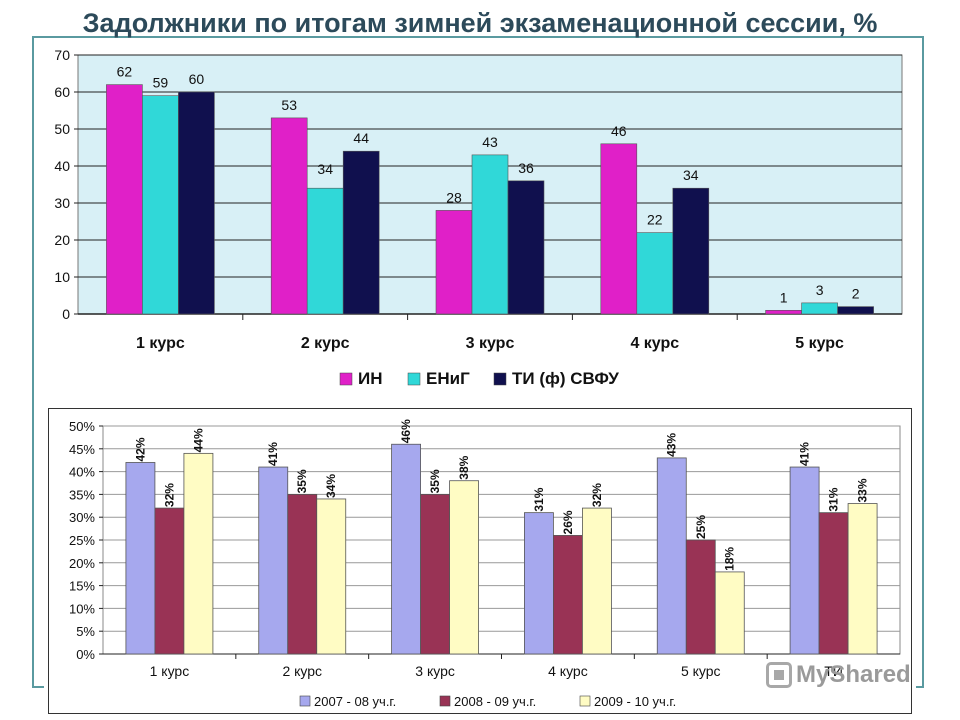 The image size is (960, 720). I want to click on data-label: 26%, so click(568, 522).